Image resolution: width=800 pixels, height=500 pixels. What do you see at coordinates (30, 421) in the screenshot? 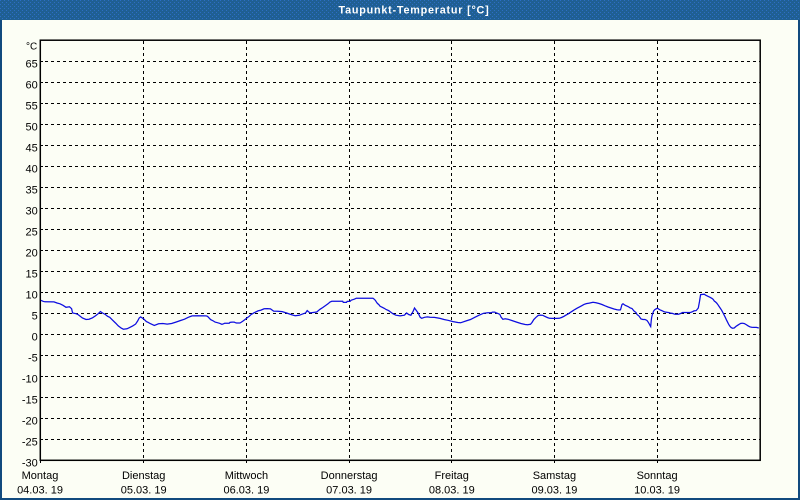
I see `svg-text: -20` at bounding box center [30, 421].